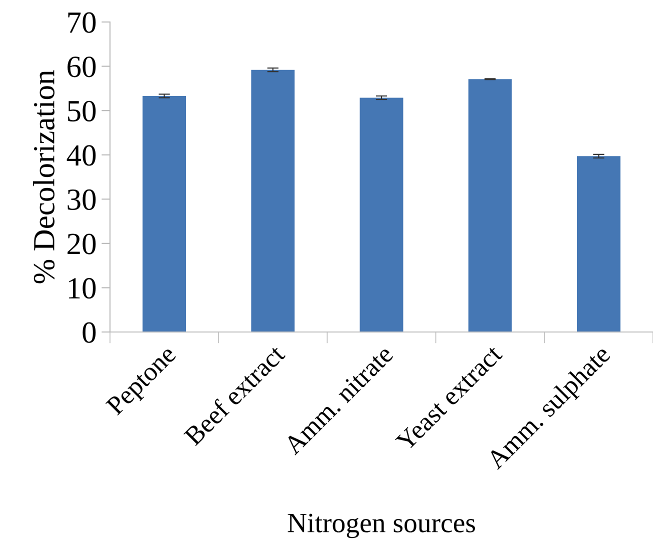 The image size is (653, 552). What do you see at coordinates (82, 22) in the screenshot?
I see `y-tick-label: 70` at bounding box center [82, 22].